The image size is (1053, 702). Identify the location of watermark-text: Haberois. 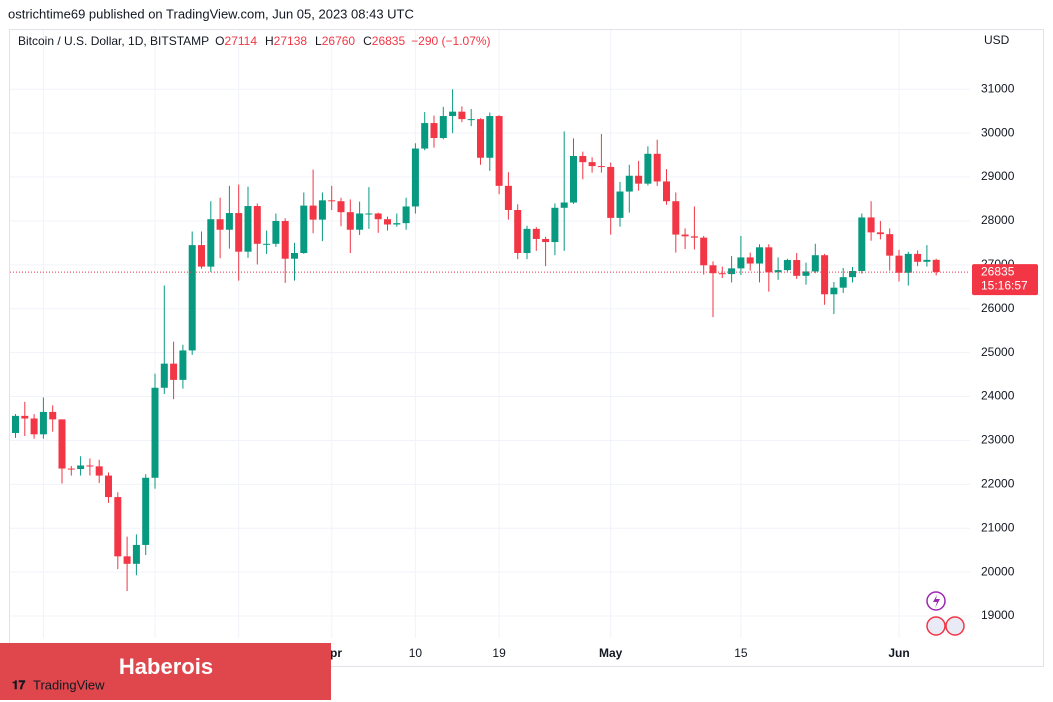
(166, 666).